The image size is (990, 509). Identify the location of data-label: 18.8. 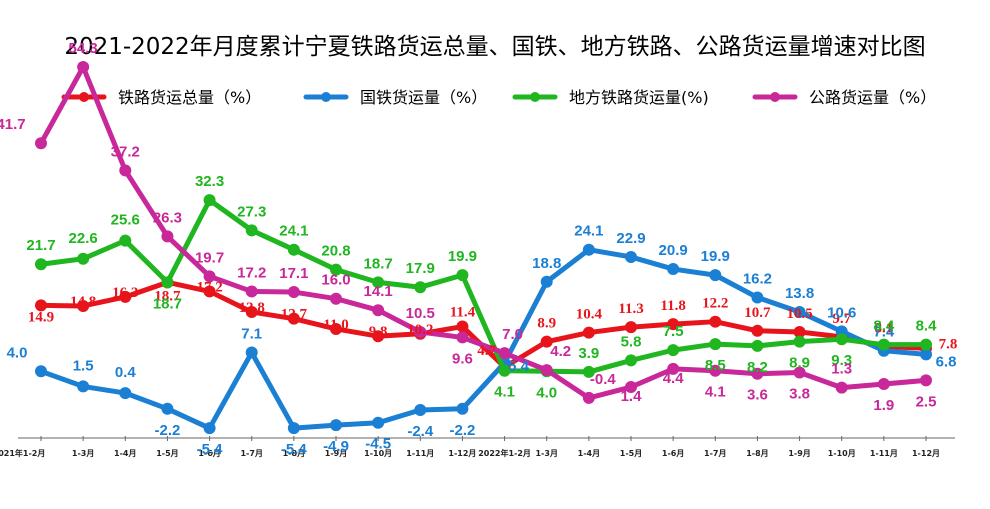
(546, 263).